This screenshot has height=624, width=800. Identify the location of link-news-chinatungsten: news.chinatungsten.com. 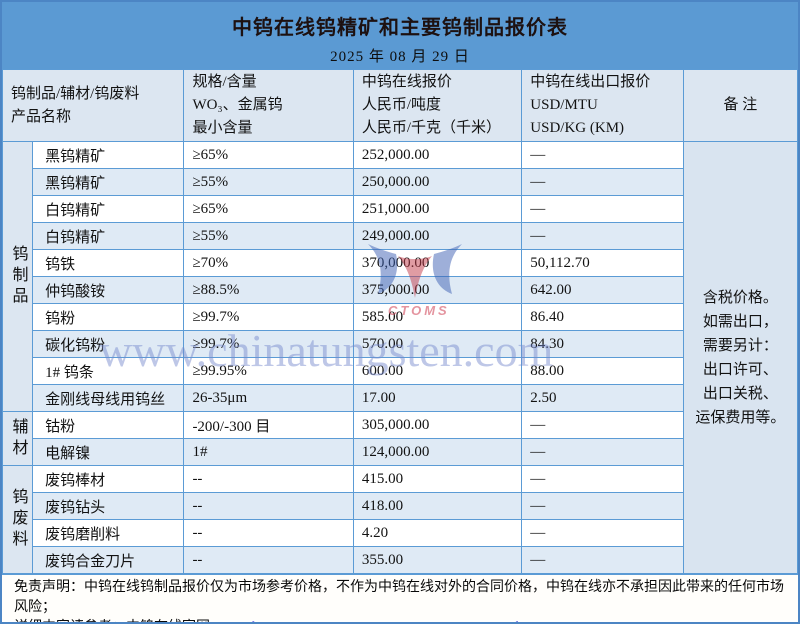
(283, 621).